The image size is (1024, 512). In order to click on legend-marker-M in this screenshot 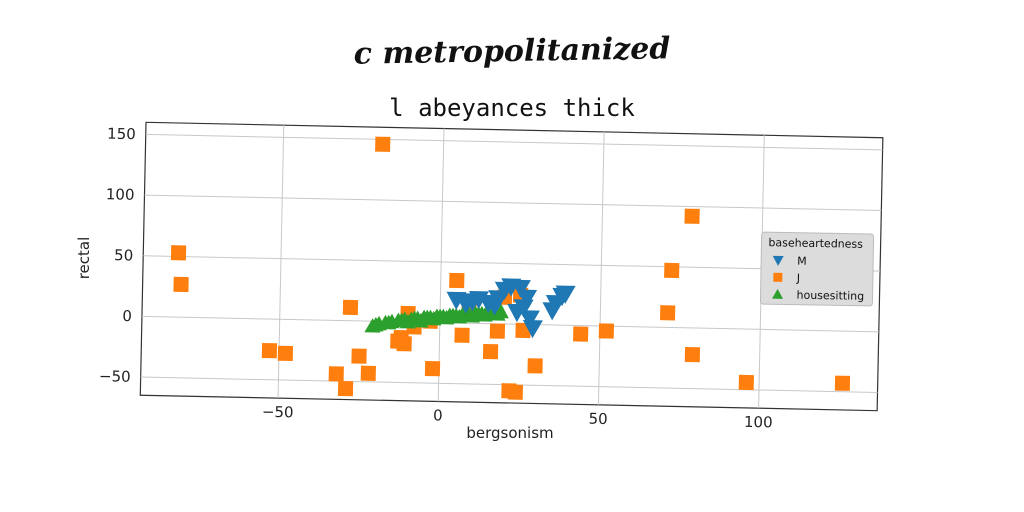, I will do `click(778, 260)`.